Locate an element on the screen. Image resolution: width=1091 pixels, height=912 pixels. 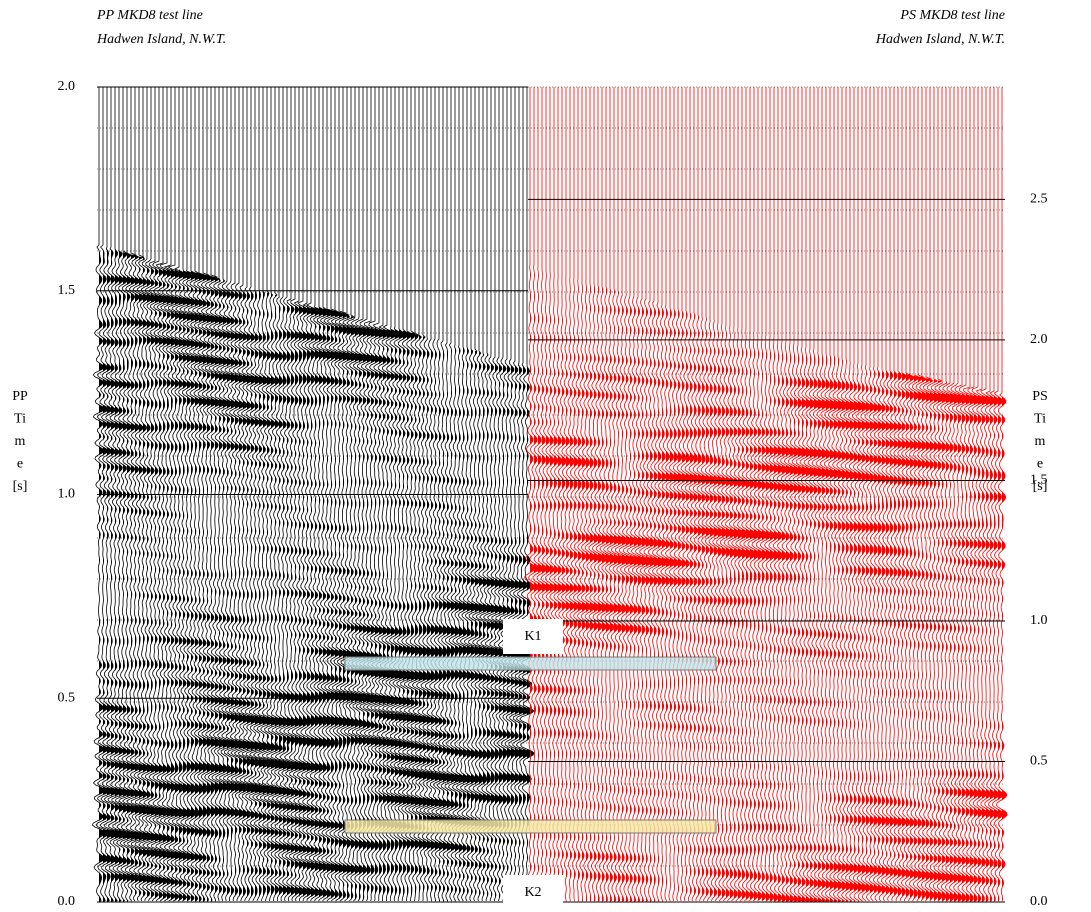
k2-horizon is located at coordinates (530, 826).